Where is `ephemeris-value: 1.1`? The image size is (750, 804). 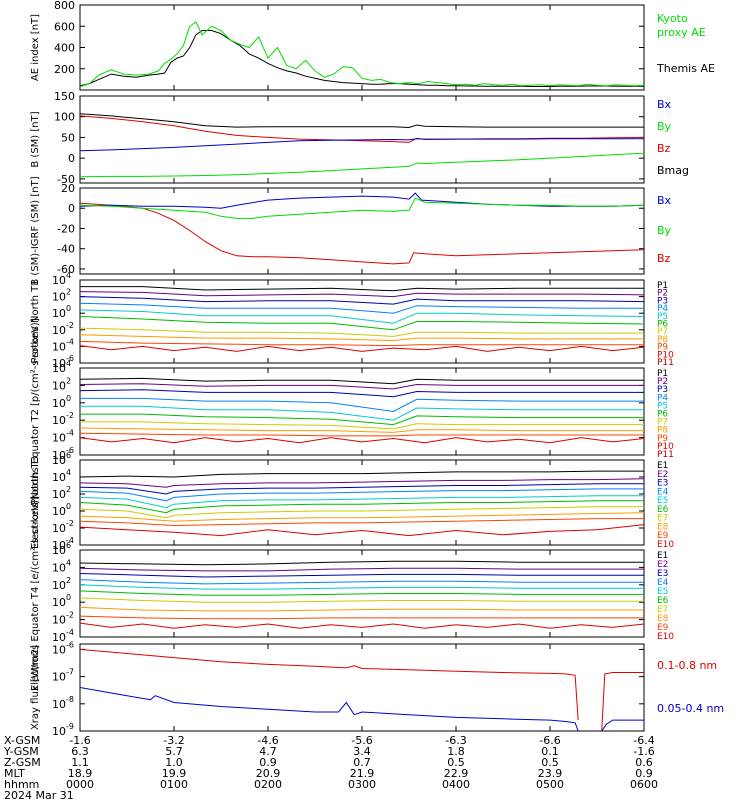 ephemeris-value: 1.1 is located at coordinates (80, 762).